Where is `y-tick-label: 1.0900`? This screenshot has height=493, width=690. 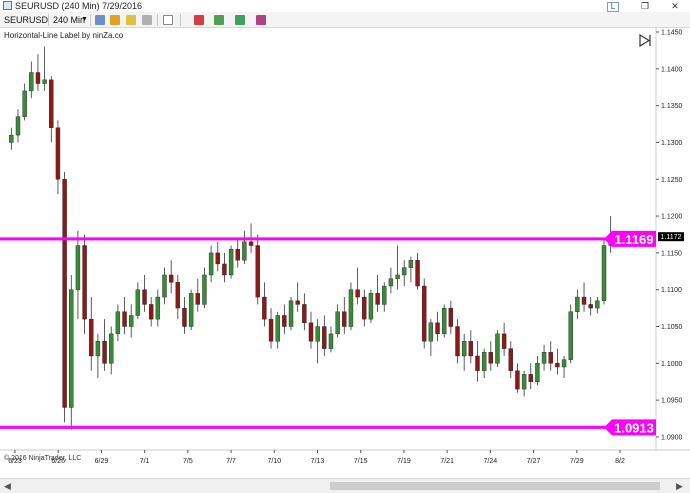 y-tick-label: 1.0900 is located at coordinates (672, 437).